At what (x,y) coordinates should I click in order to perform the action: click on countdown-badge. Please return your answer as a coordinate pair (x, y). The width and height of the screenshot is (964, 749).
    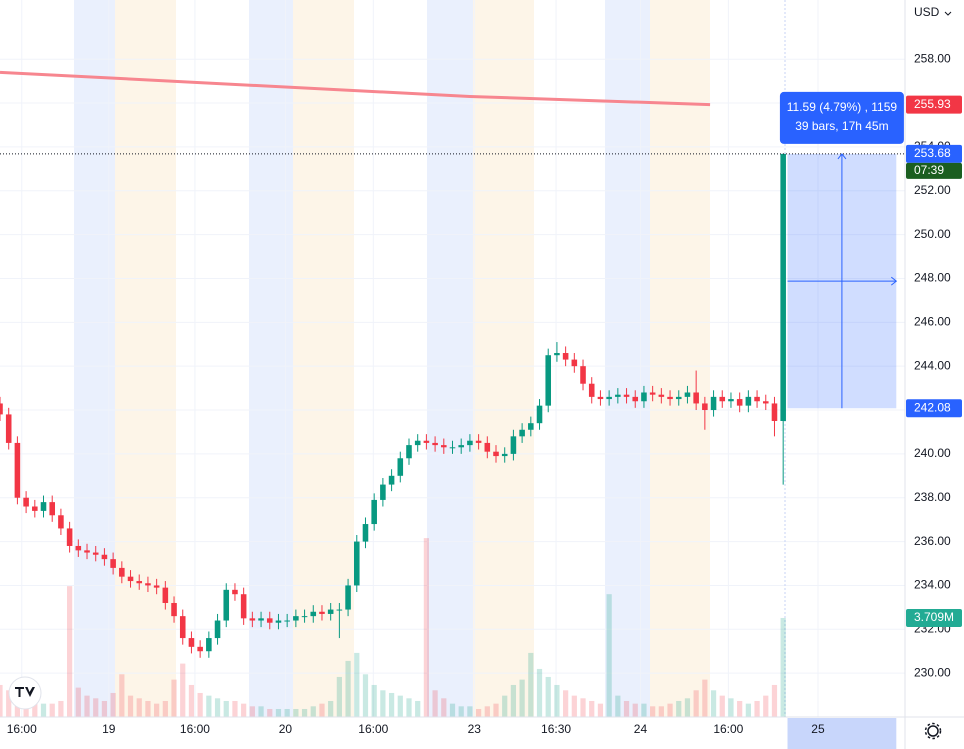
    Looking at the image, I should click on (934, 170).